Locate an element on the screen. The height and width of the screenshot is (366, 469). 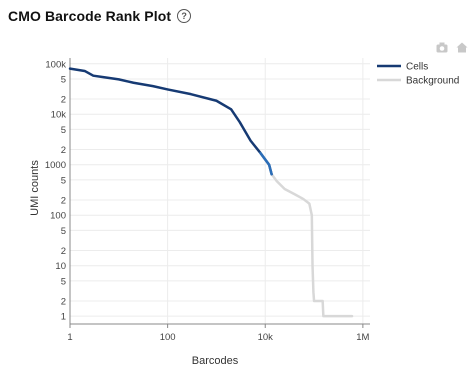
chart-title: CMO Barcode Rank Plot is located at coordinates (90, 16).